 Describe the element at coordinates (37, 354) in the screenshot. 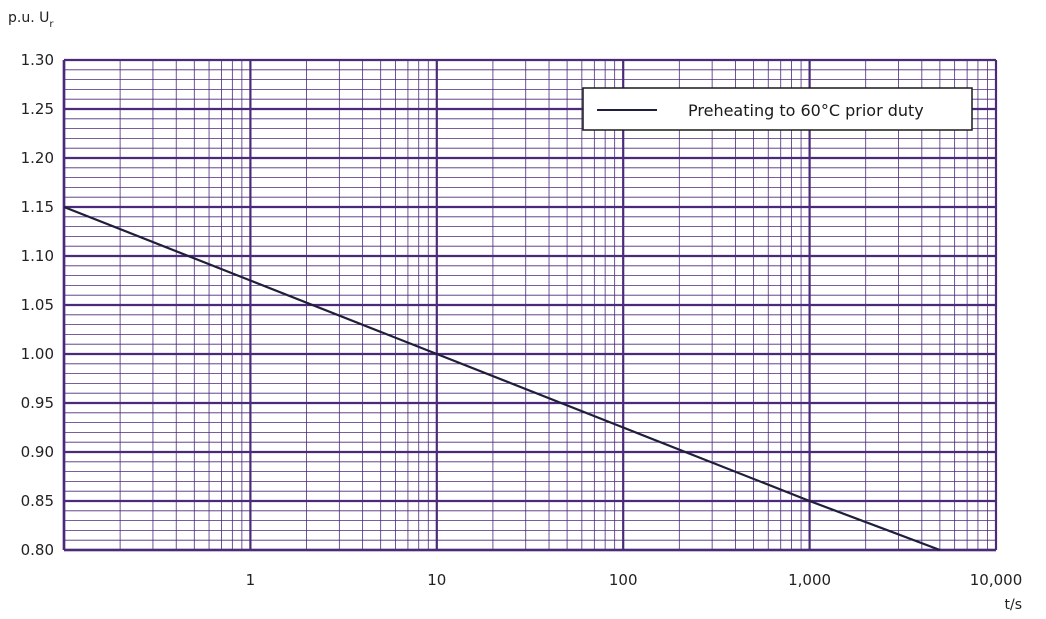

I see `y-tick-label: 1.00` at that location.